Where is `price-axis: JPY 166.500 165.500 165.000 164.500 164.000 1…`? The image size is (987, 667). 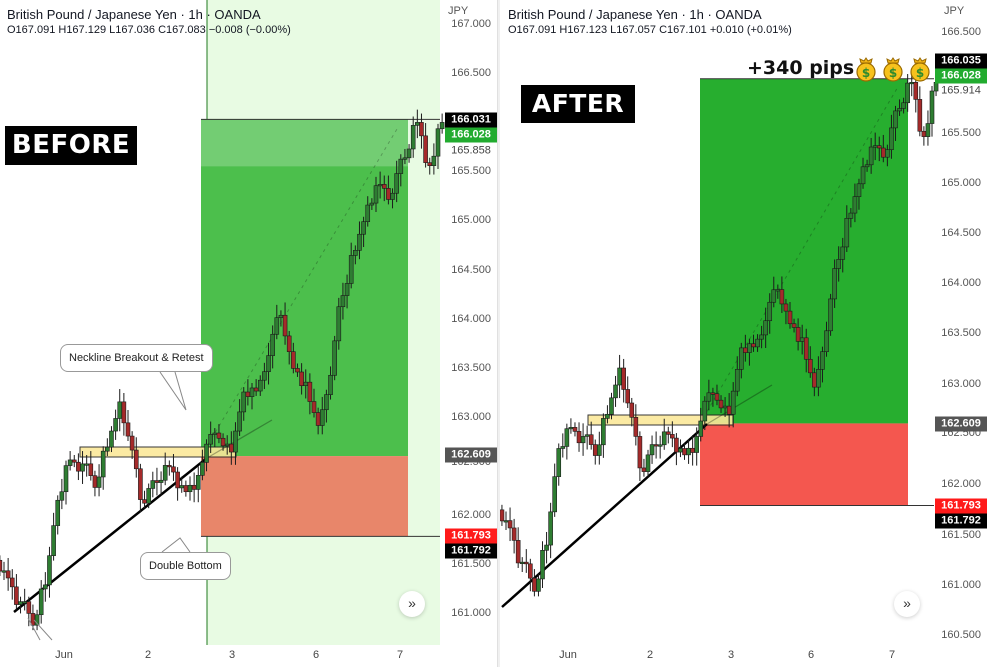
price-axis: JPY 166.500 165.500 165.000 164.500 164.000 1… is located at coordinates (960, 333).